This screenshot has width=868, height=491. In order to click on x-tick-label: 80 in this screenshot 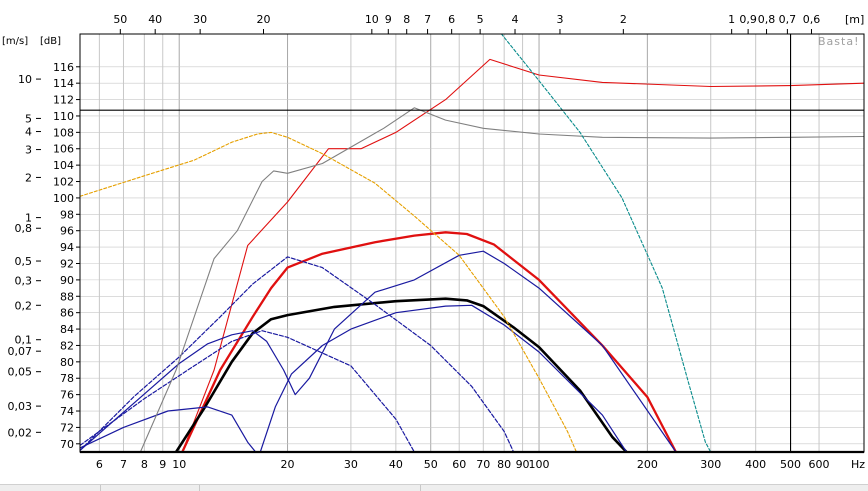, I will do `click(504, 464)`.